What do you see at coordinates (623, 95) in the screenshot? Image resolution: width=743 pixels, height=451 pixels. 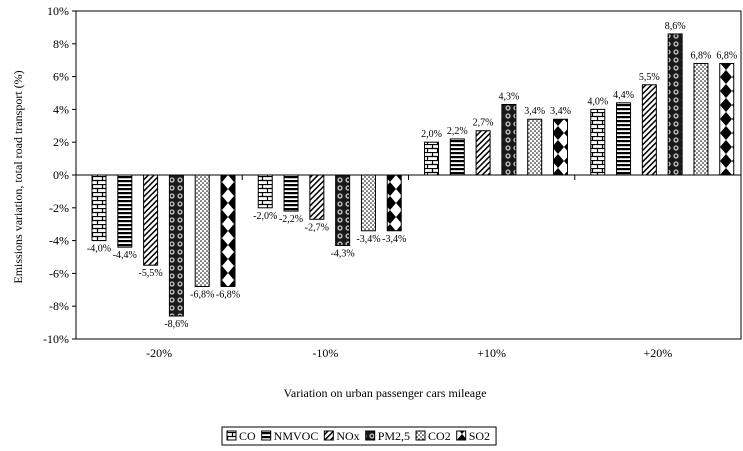 I see `data-label: 4,4%` at bounding box center [623, 95].